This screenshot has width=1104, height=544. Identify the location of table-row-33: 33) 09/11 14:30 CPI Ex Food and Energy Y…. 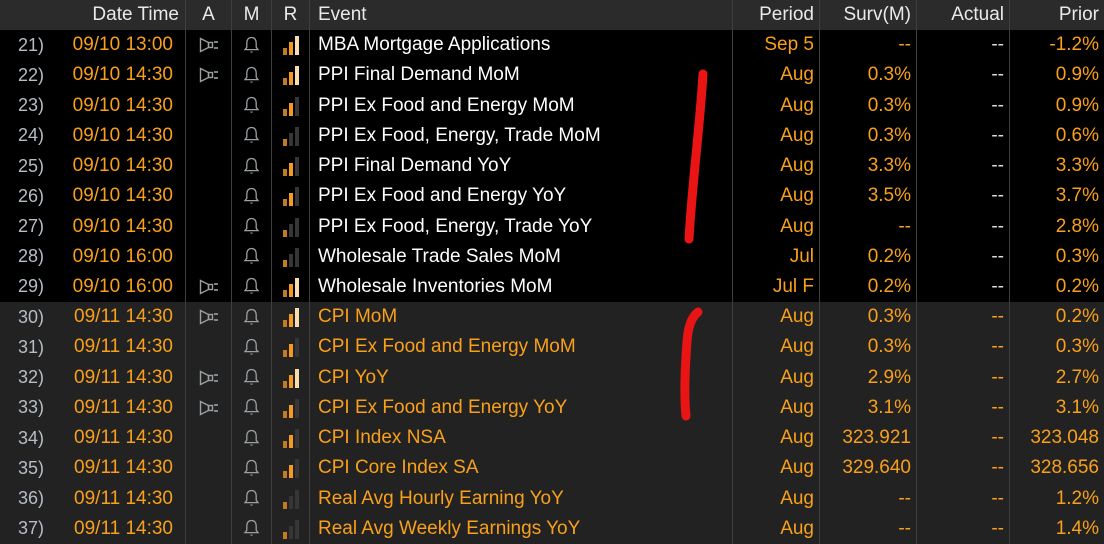
(552, 408).